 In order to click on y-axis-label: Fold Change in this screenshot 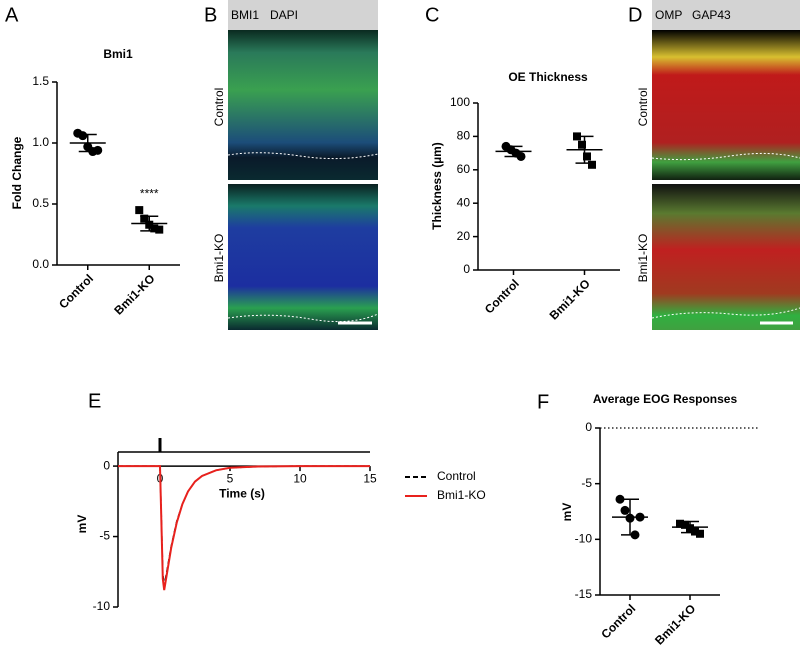, I will do `click(17, 172)`.